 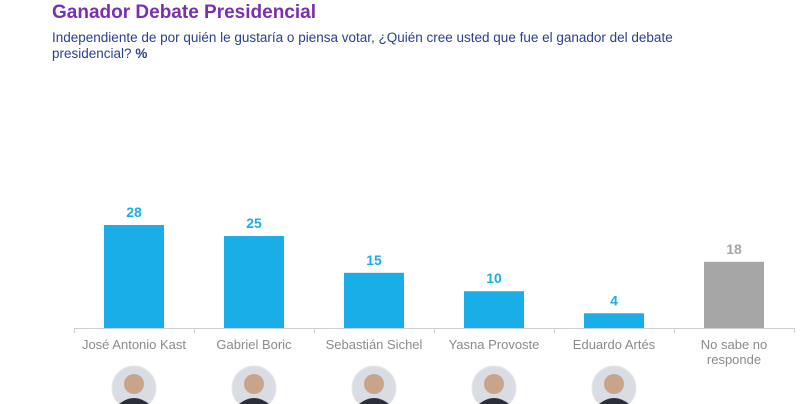 What do you see at coordinates (374, 260) in the screenshot?
I see `bar-value-label: 15` at bounding box center [374, 260].